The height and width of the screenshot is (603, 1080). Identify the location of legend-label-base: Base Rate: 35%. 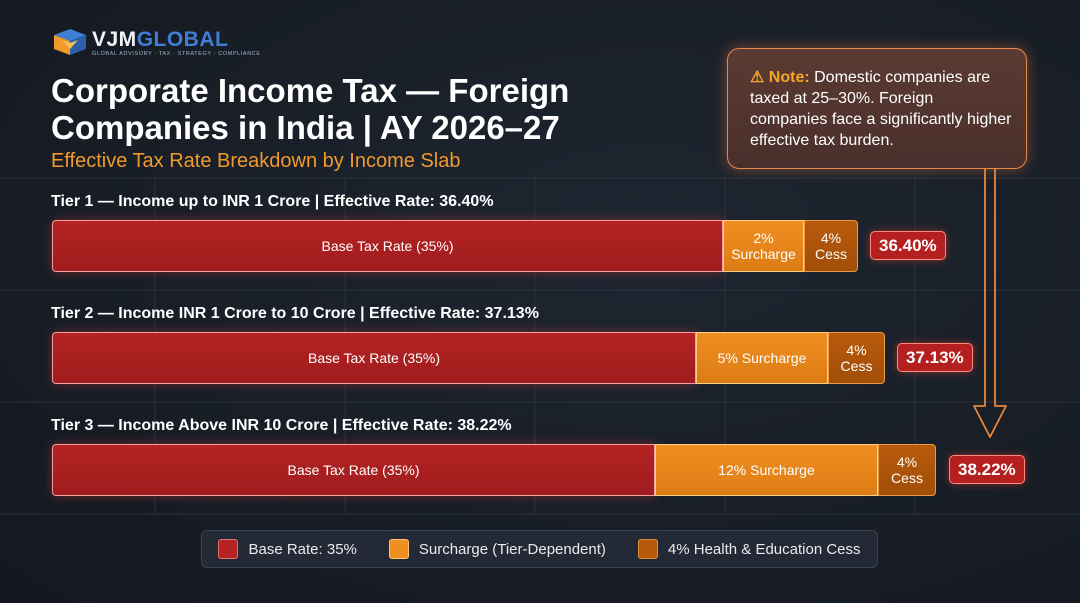
(302, 549).